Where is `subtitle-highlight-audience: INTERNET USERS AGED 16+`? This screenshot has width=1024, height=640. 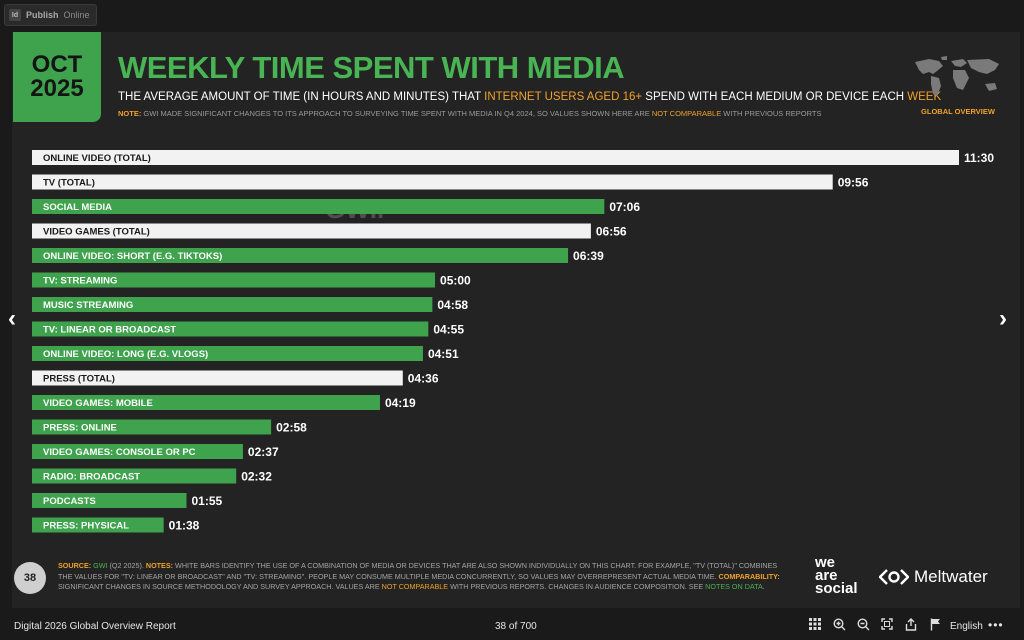 subtitle-highlight-audience: INTERNET USERS AGED 16+ is located at coordinates (563, 97).